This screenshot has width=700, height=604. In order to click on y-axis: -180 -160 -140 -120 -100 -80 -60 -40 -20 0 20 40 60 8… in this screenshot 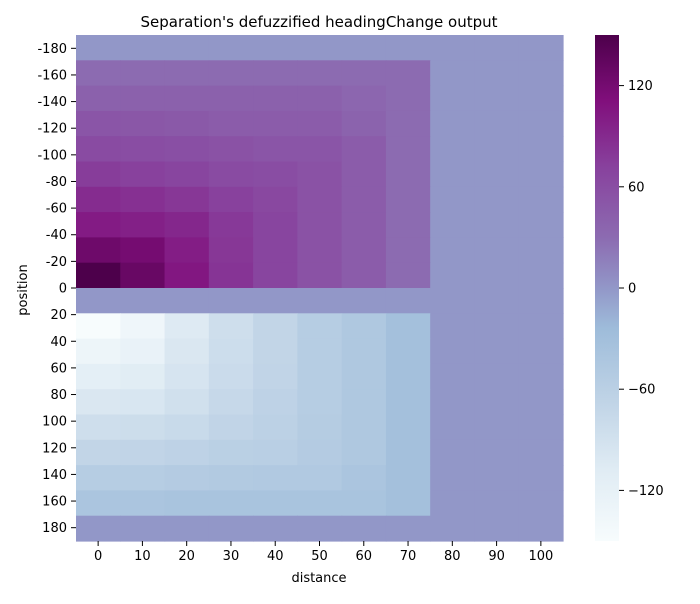, I will do `click(56, 289)`.